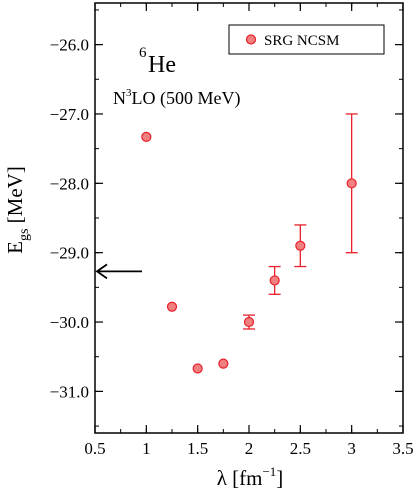 The width and height of the screenshot is (415, 493). What do you see at coordinates (301, 41) in the screenshot?
I see `legend-label: SRG NCSM` at bounding box center [301, 41].